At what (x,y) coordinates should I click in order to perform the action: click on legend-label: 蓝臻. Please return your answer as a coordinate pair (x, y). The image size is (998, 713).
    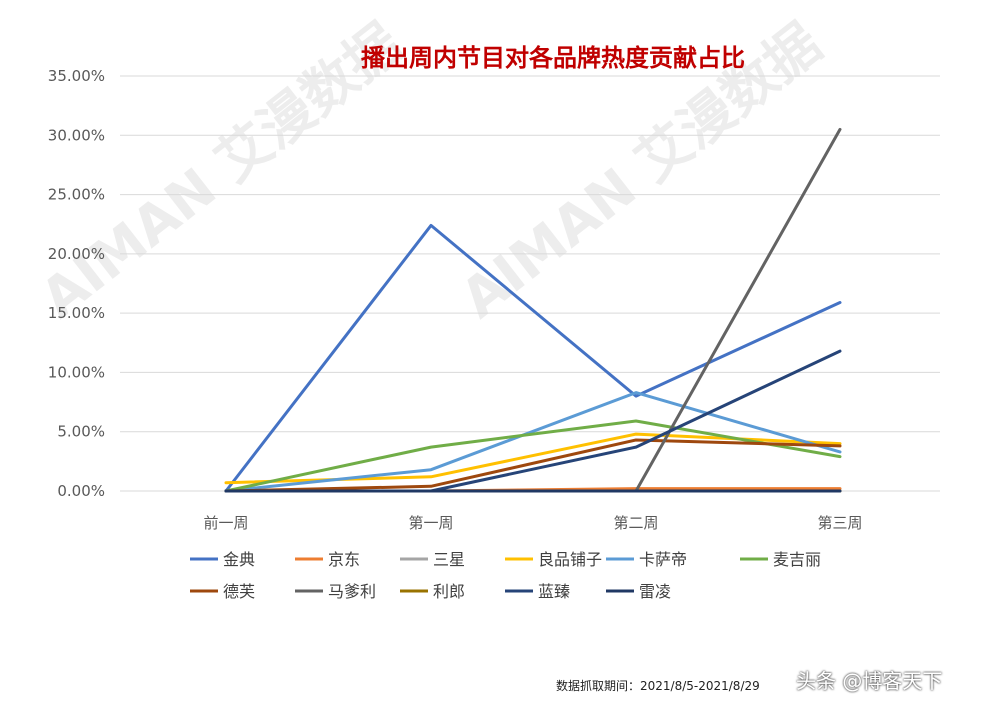
    Looking at the image, I should click on (554, 591).